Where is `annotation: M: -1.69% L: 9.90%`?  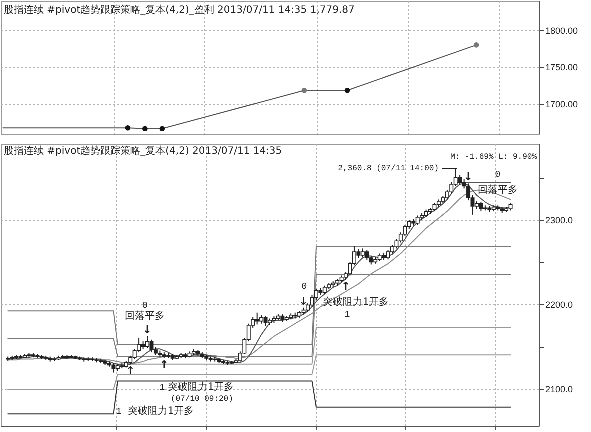 annotation: M: -1.69% L: 9.90% is located at coordinates (494, 157).